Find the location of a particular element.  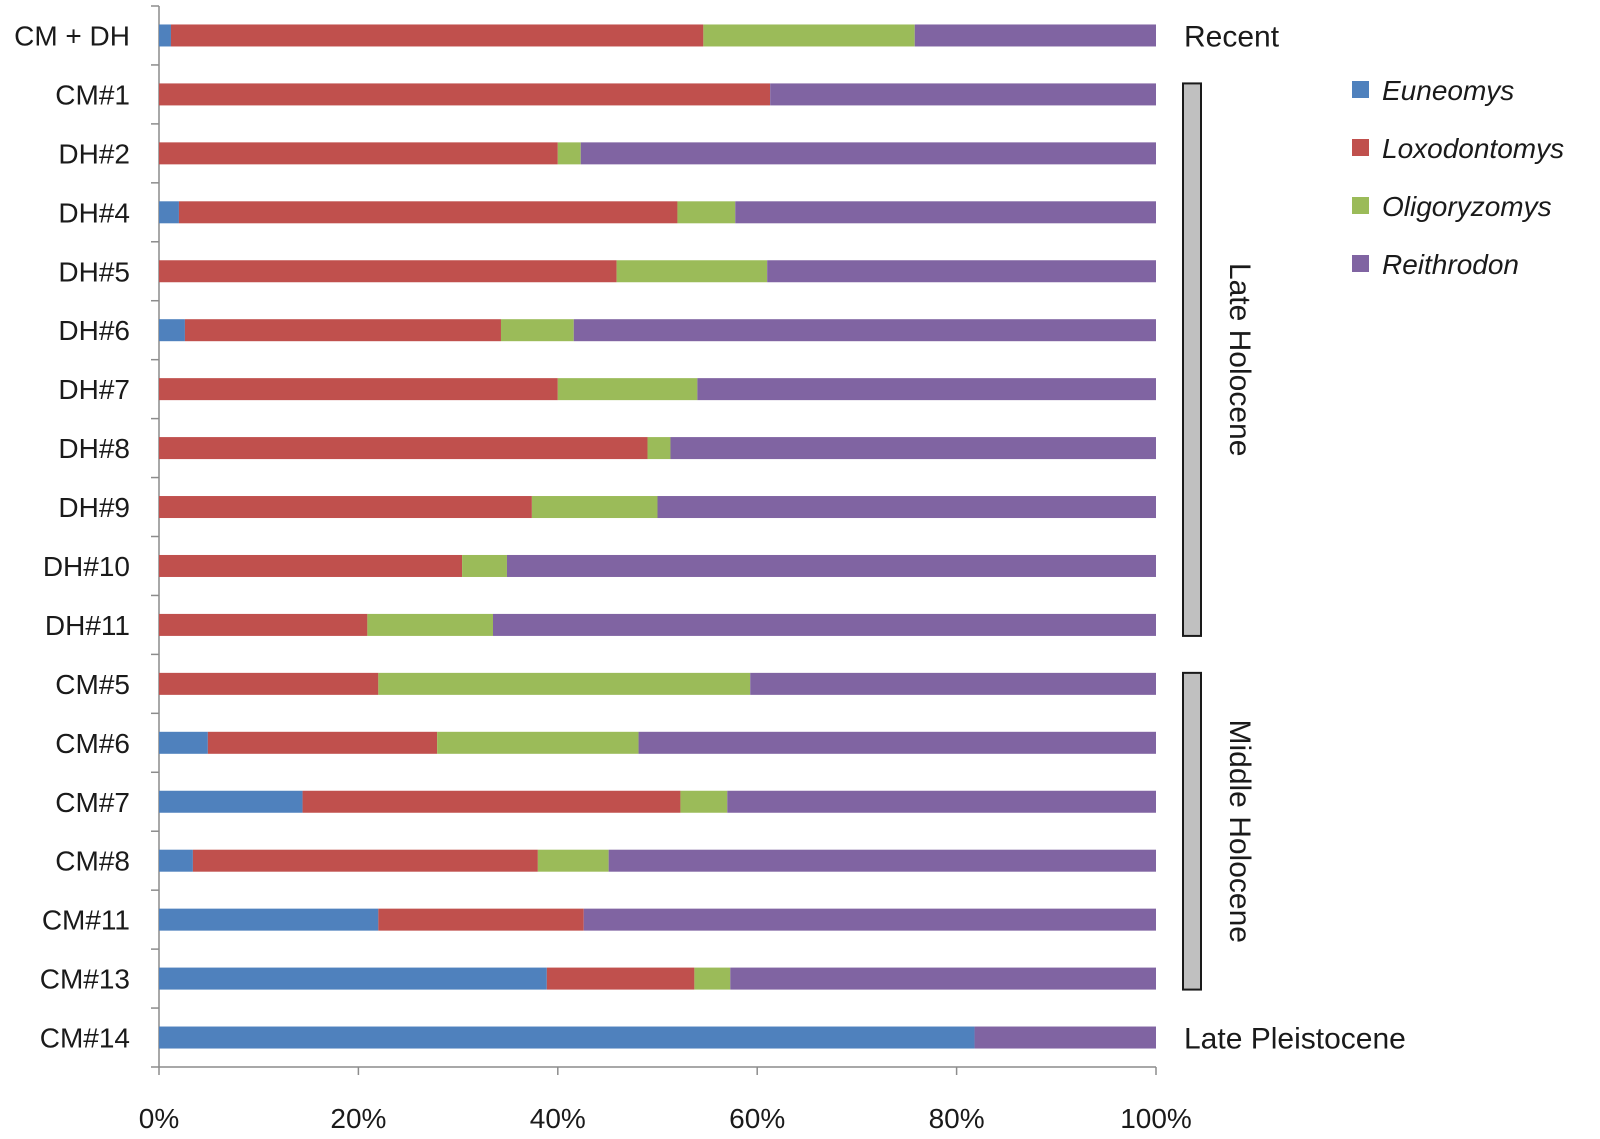

period-label-middle-holocene: Middle Holocene is located at coordinates (1239, 830).